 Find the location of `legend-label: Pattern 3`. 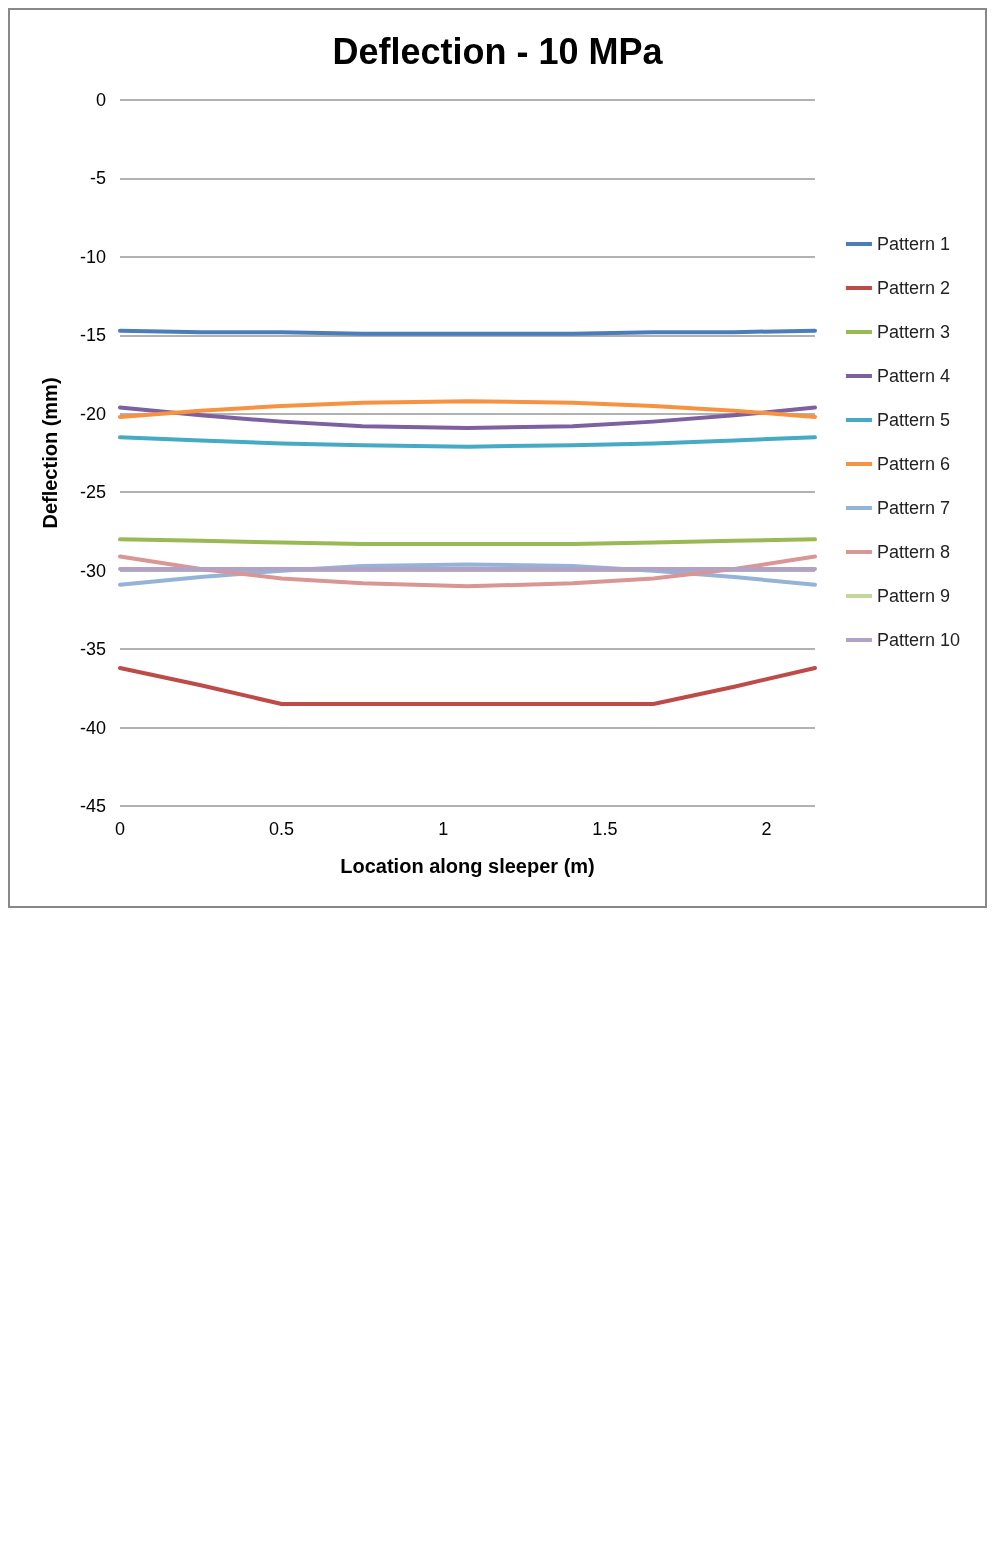

legend-label: Pattern 3 is located at coordinates (913, 332).